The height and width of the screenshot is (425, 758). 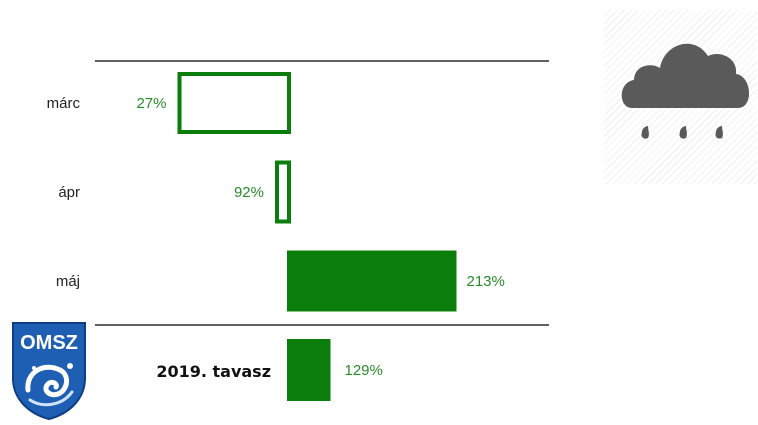 What do you see at coordinates (64, 103) in the screenshot?
I see `category-label: márc` at bounding box center [64, 103].